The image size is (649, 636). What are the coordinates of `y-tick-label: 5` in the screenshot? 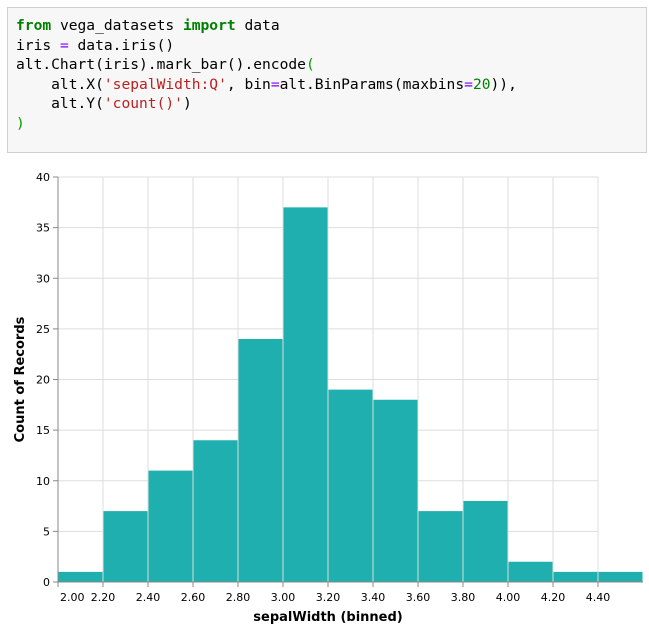 It's located at (46, 531).